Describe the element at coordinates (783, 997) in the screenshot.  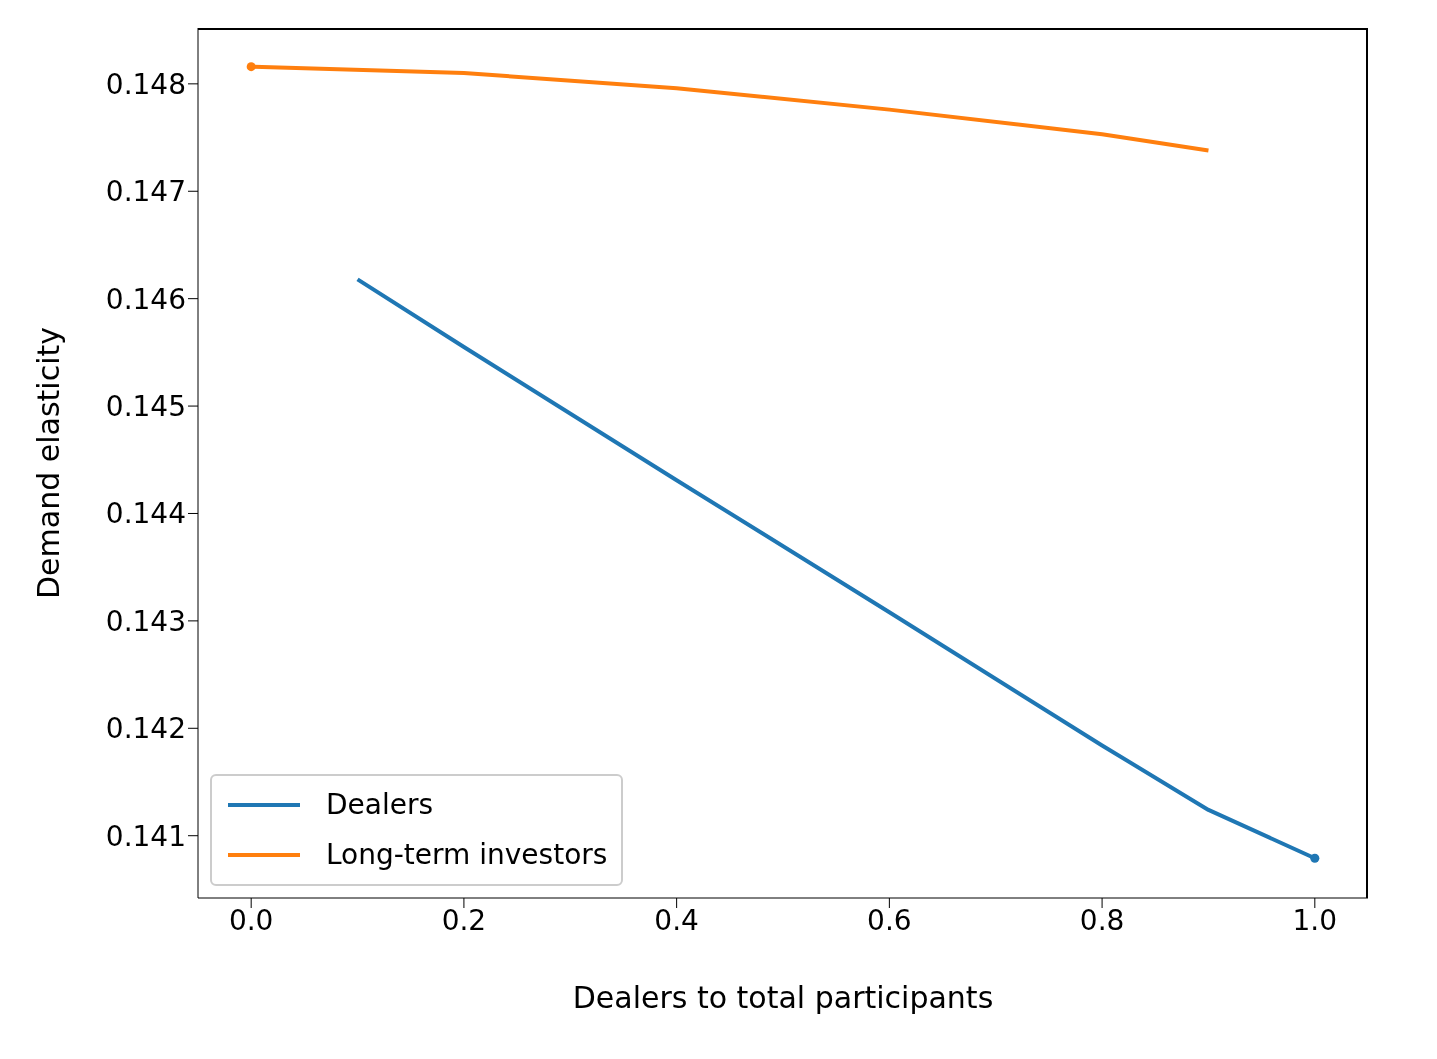
I see `x-axis-title: Dealers to total participants` at that location.